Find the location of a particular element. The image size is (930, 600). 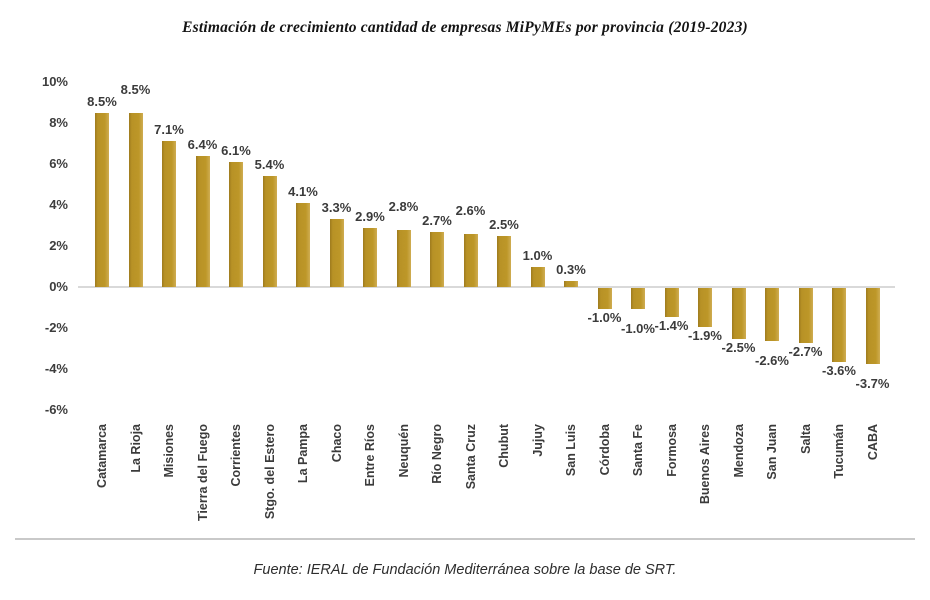

x-axis-label-text: San Juan is located at coordinates (772, 452).